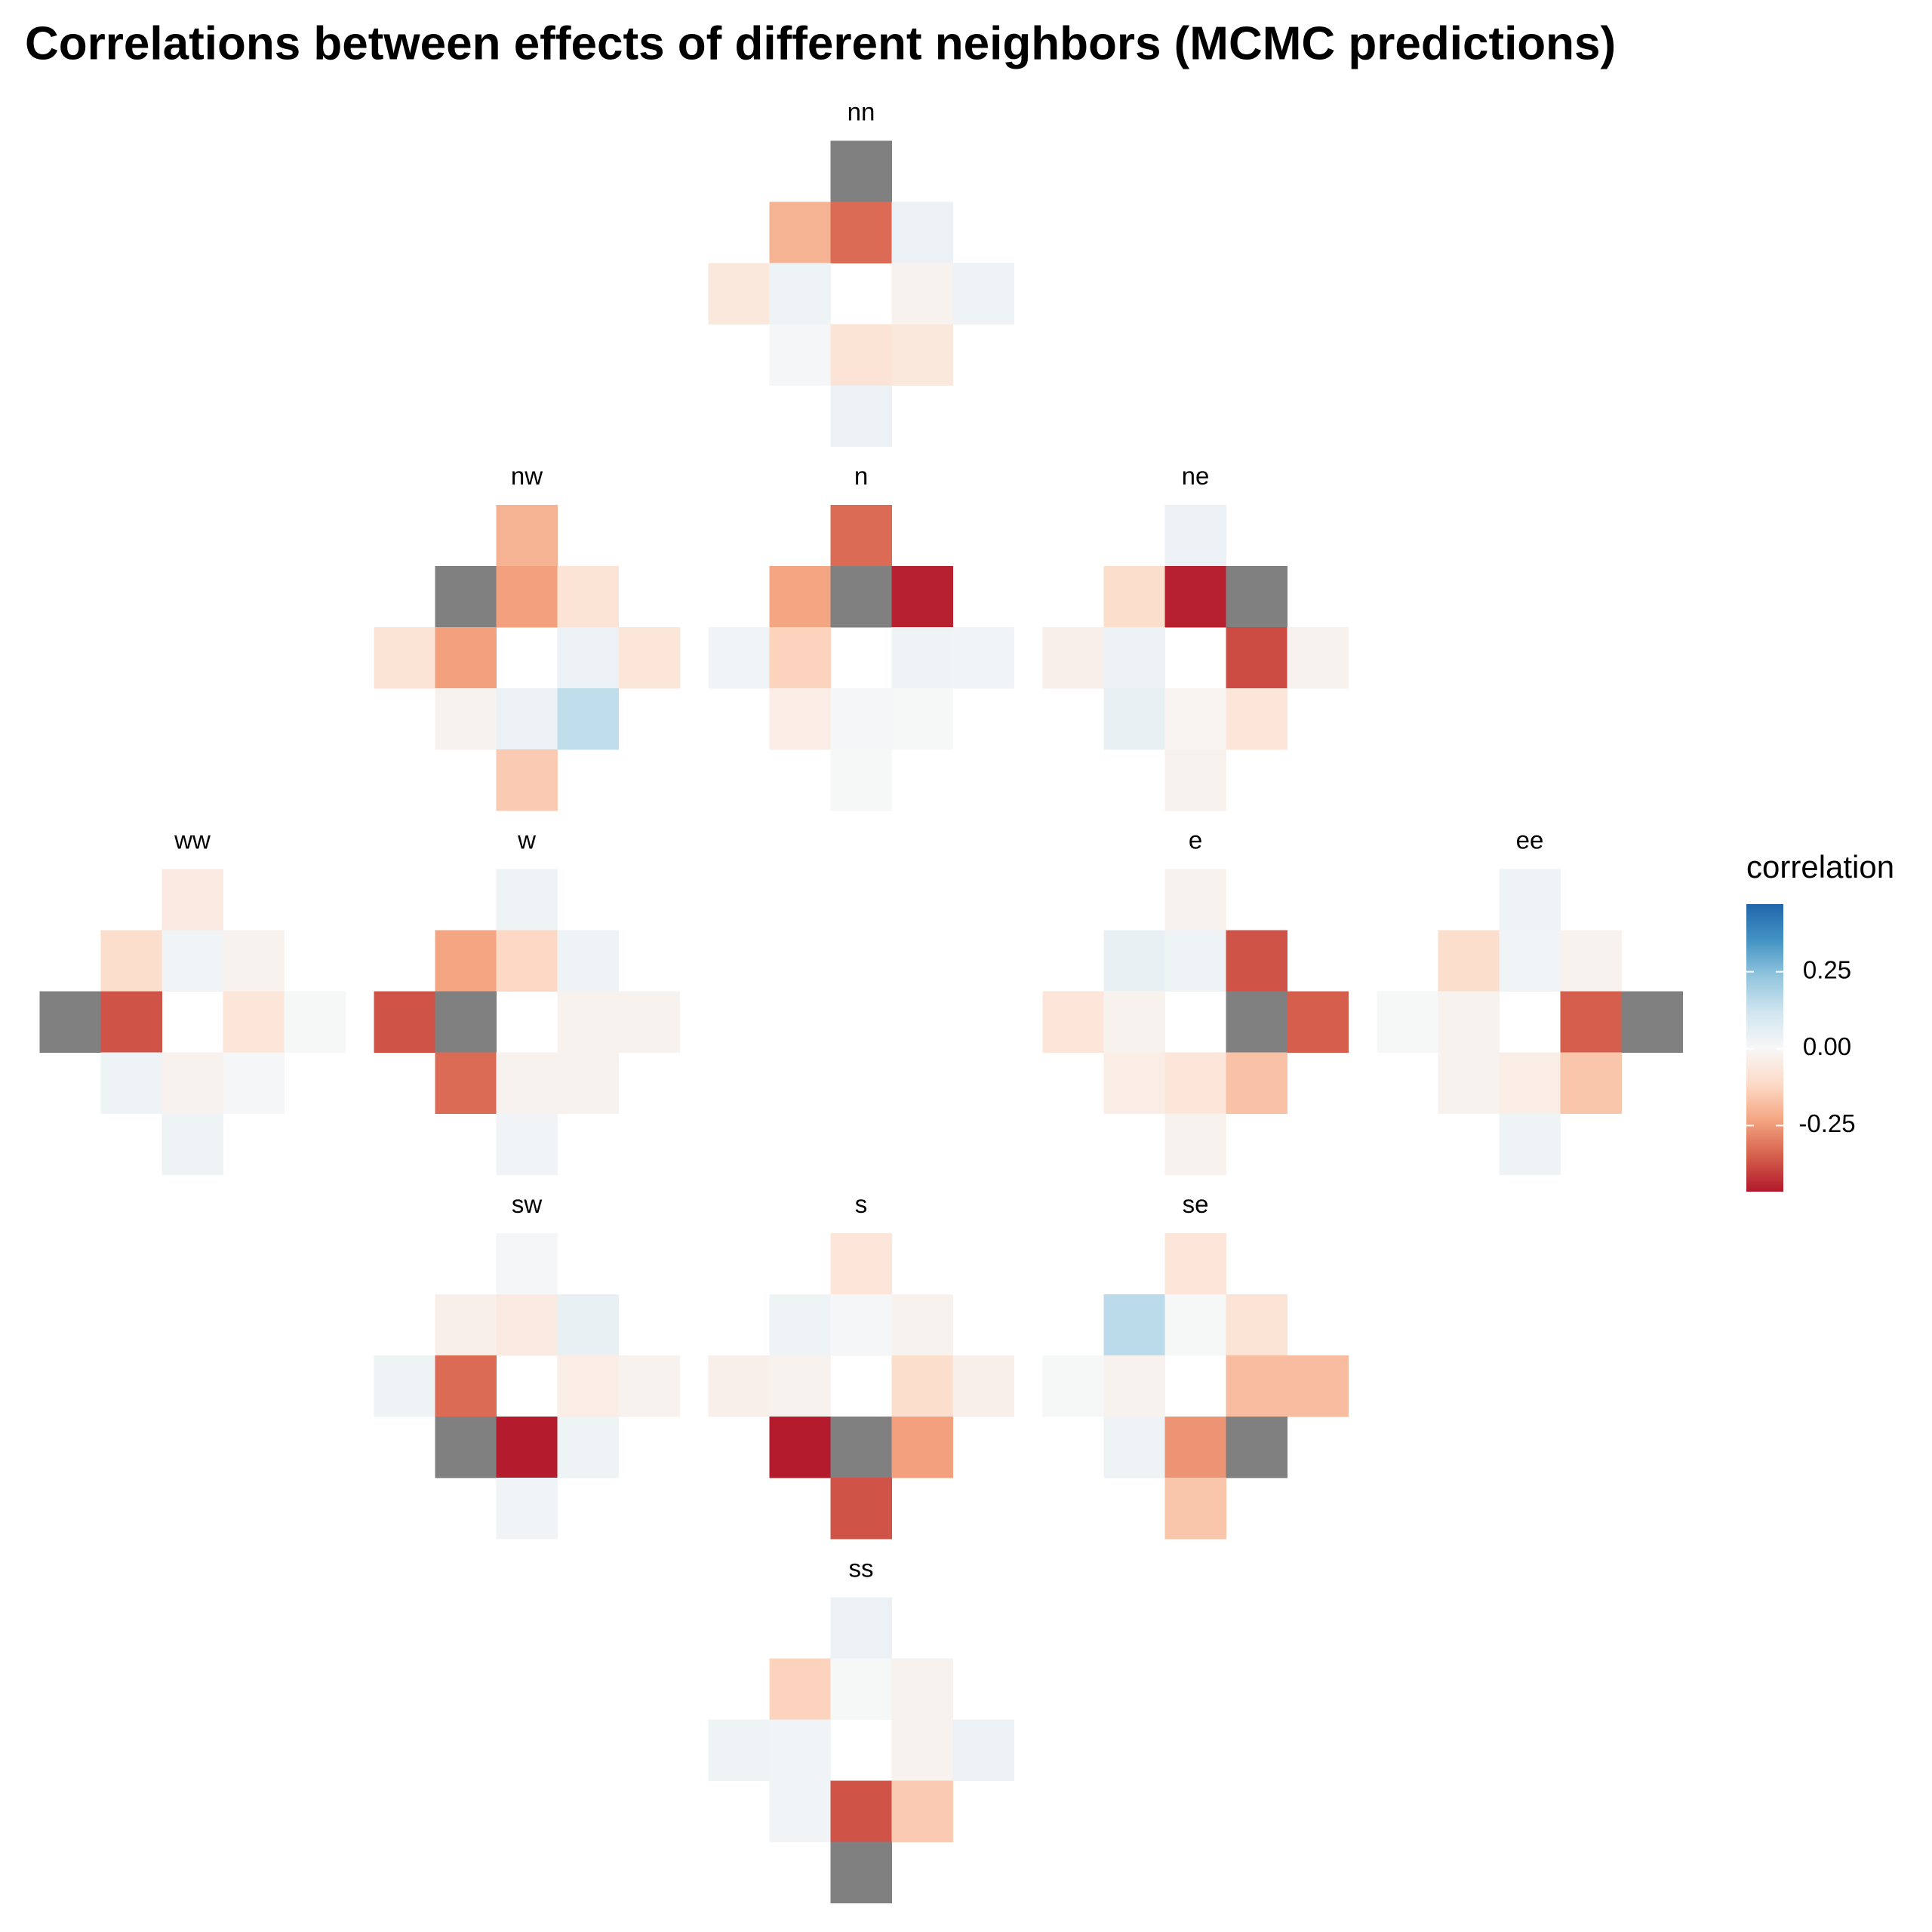  Describe the element at coordinates (1827, 1046) in the screenshot. I see `colorbar-tick-label: 0.00` at that location.